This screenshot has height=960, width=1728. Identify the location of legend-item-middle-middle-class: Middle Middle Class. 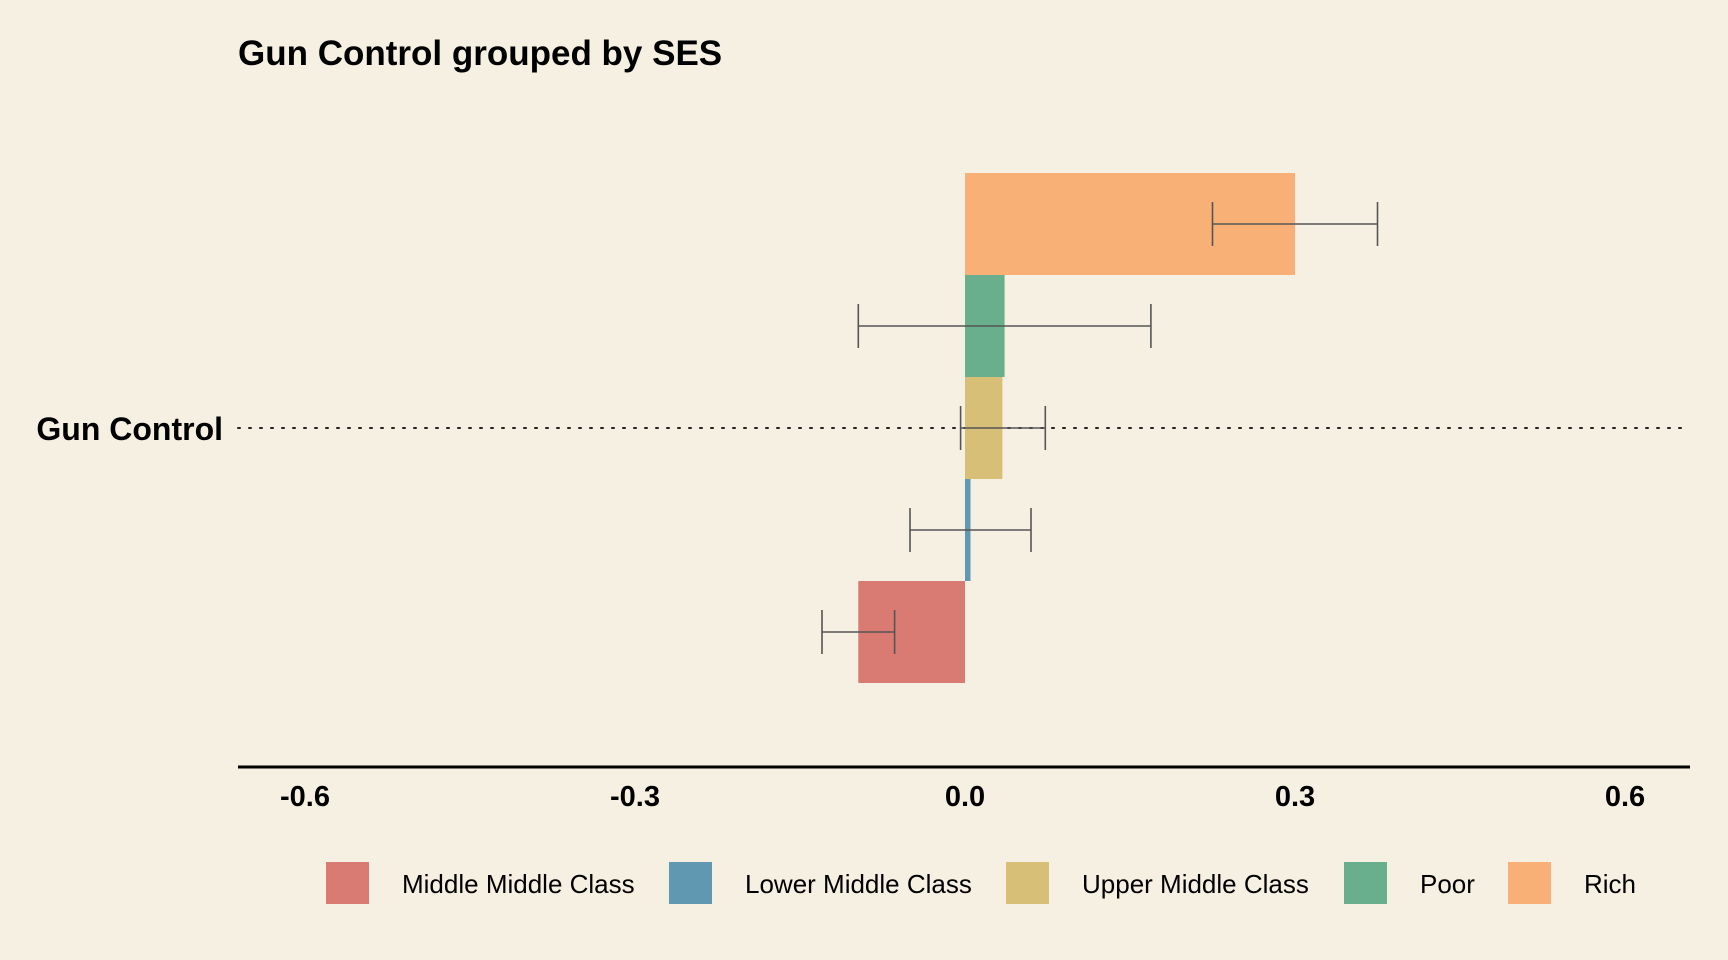
(480, 883).